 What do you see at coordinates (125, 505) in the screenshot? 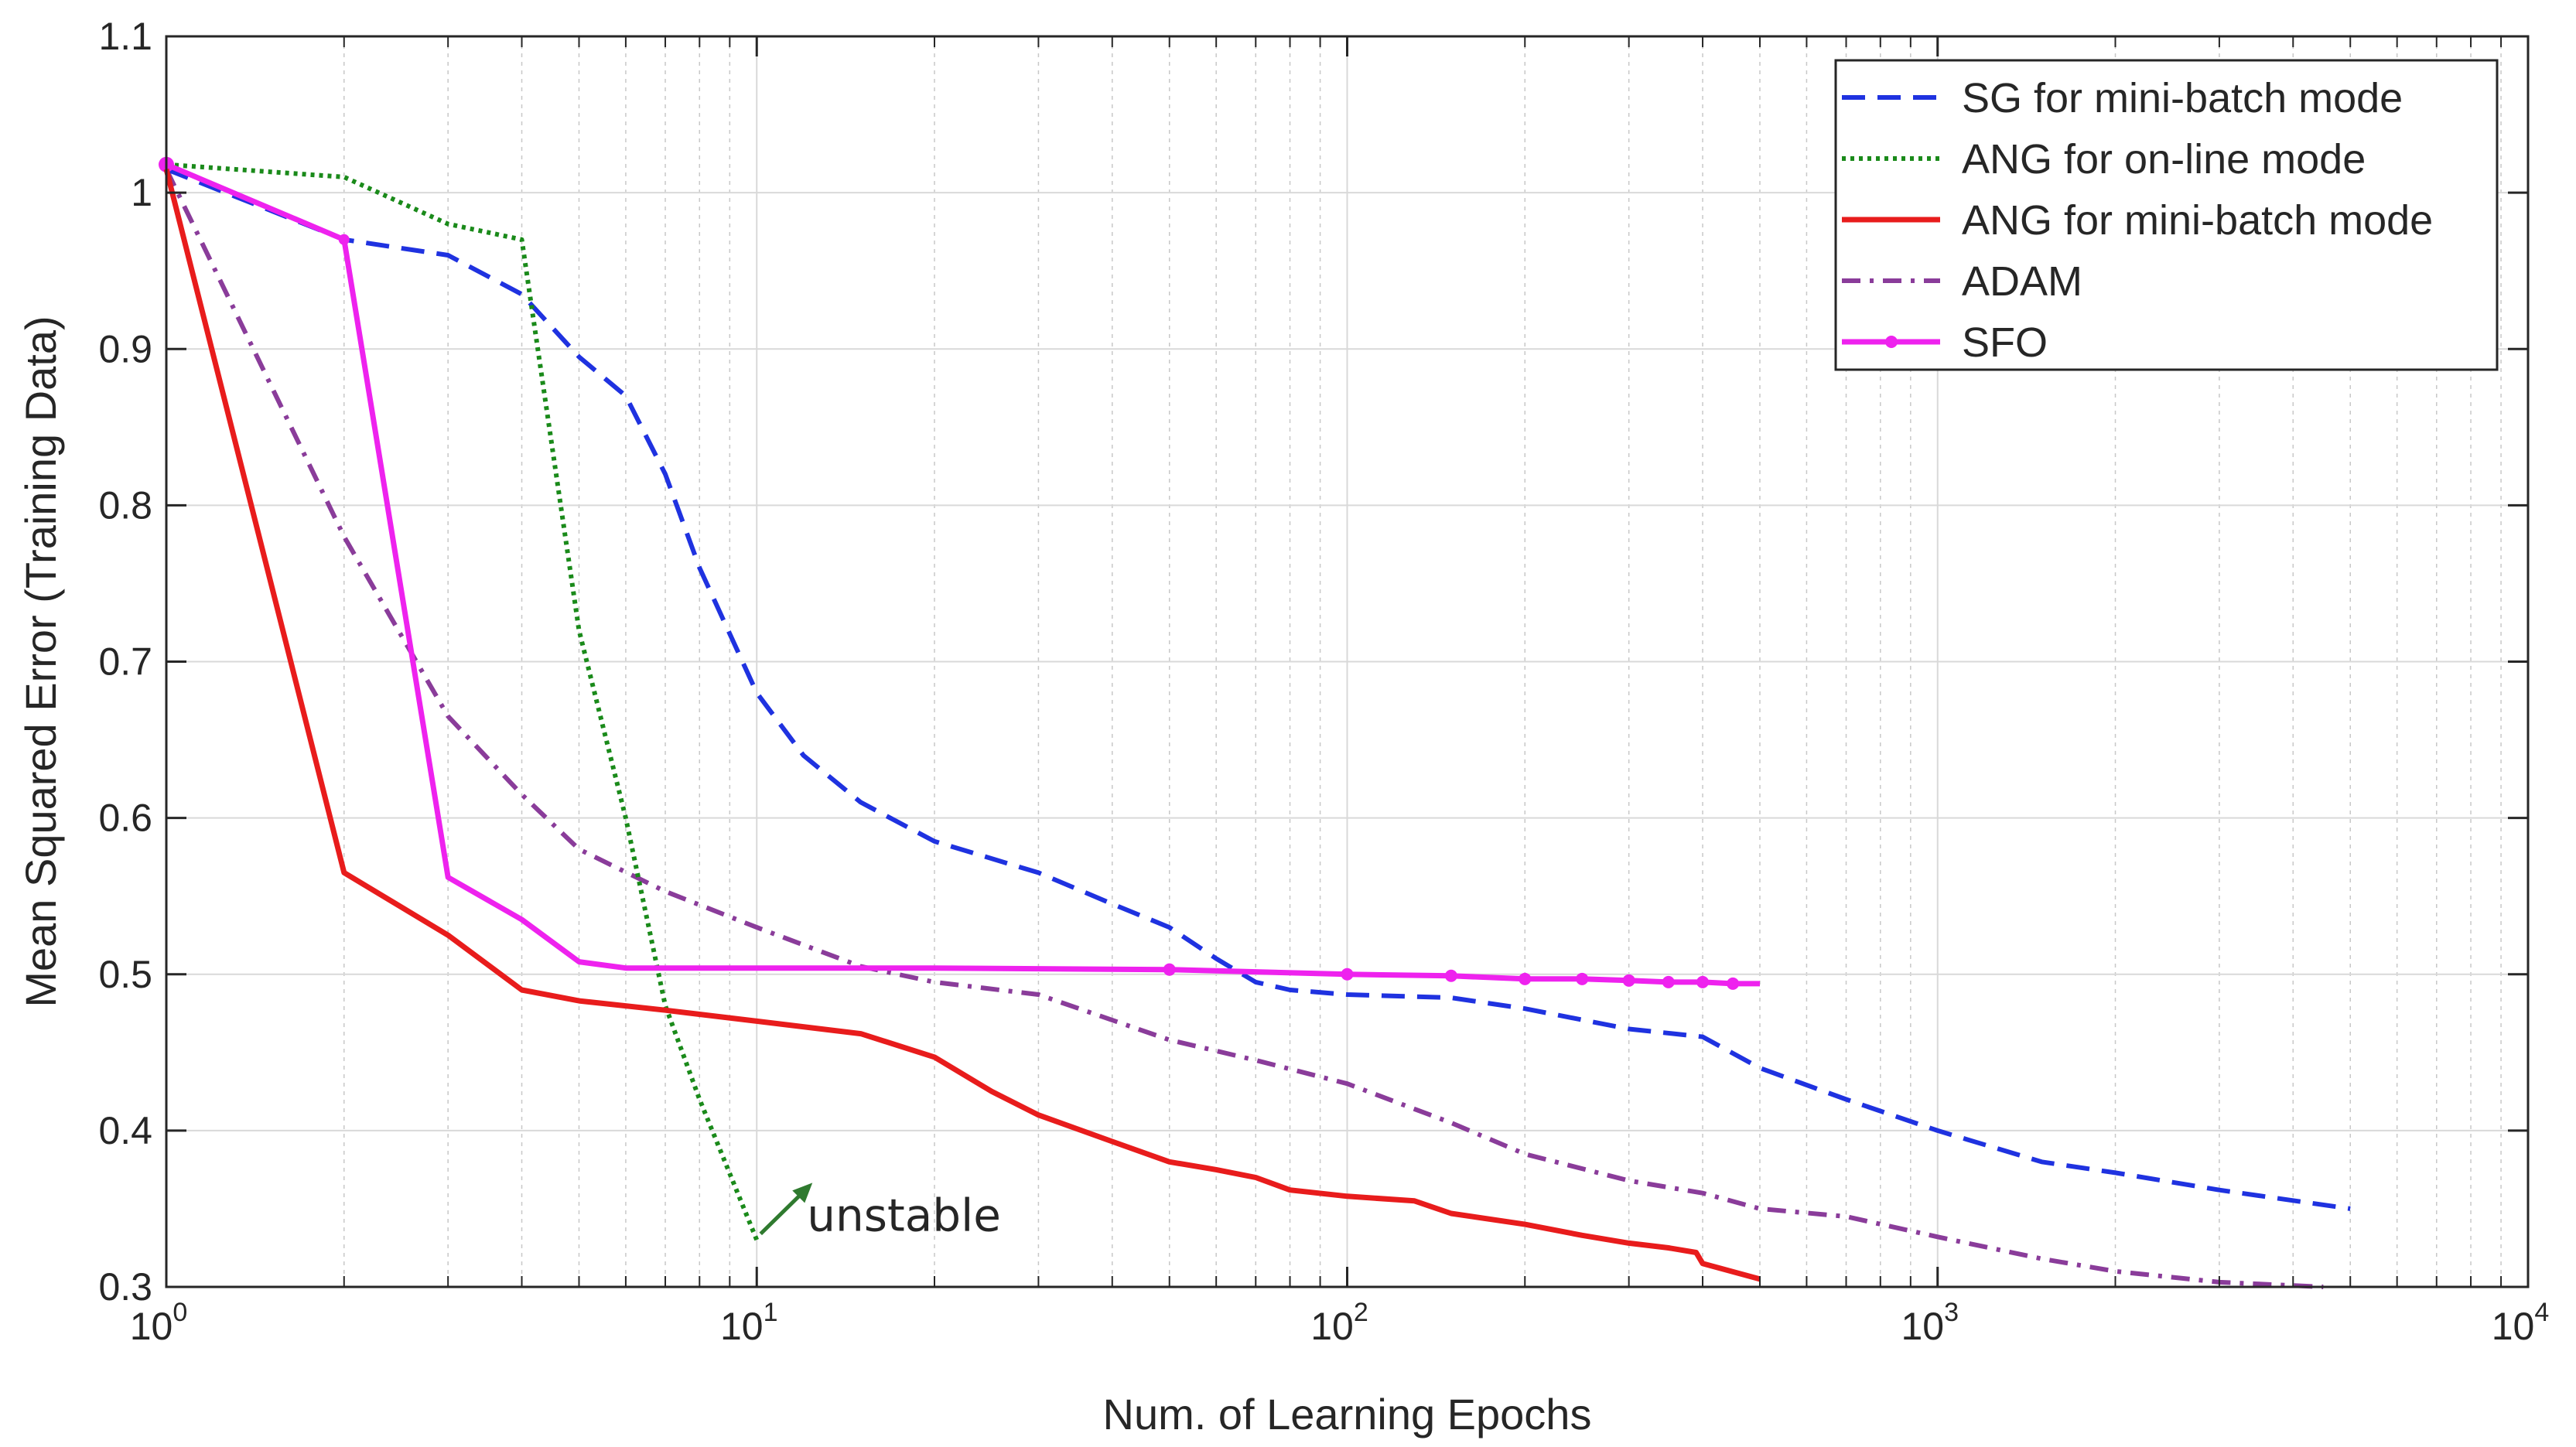
I see `y-tick-label: 0.8` at bounding box center [125, 505].